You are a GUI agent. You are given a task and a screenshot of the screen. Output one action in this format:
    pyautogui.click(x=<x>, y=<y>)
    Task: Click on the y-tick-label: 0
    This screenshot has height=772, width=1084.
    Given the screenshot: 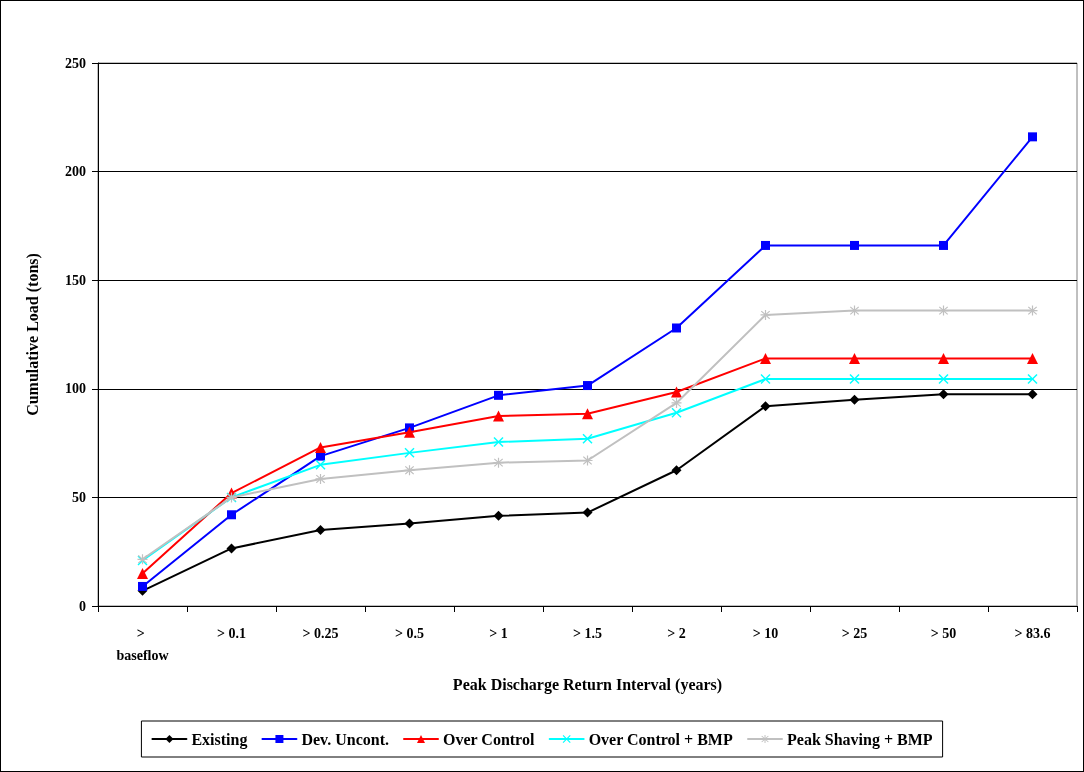 What is the action you would take?
    pyautogui.click(x=82, y=606)
    